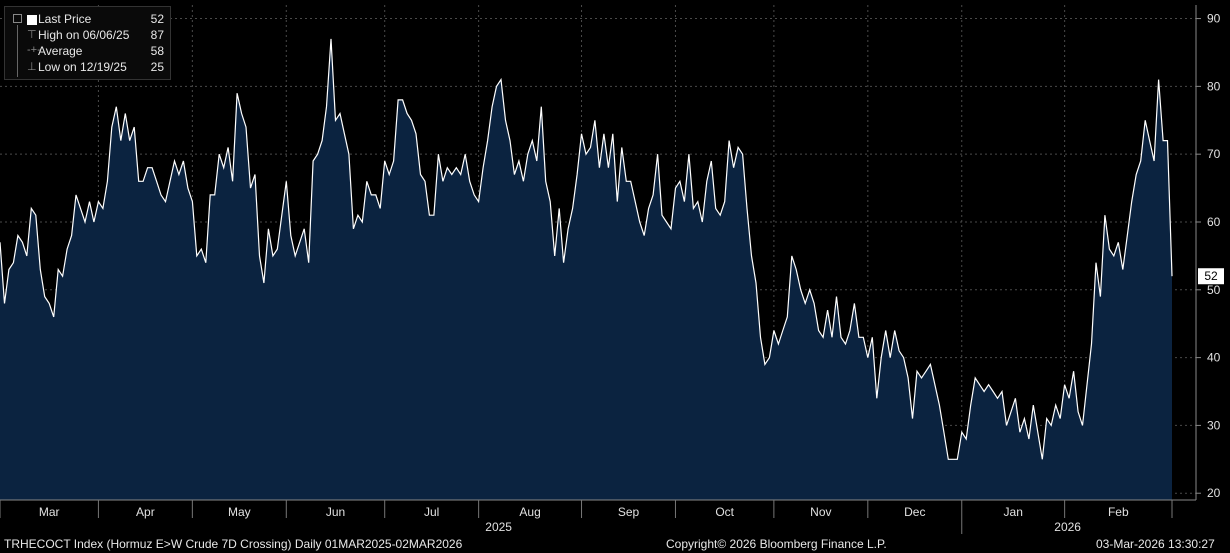 The width and height of the screenshot is (1230, 553). What do you see at coordinates (1214, 222) in the screenshot?
I see `y-tick-label: 60` at bounding box center [1214, 222].